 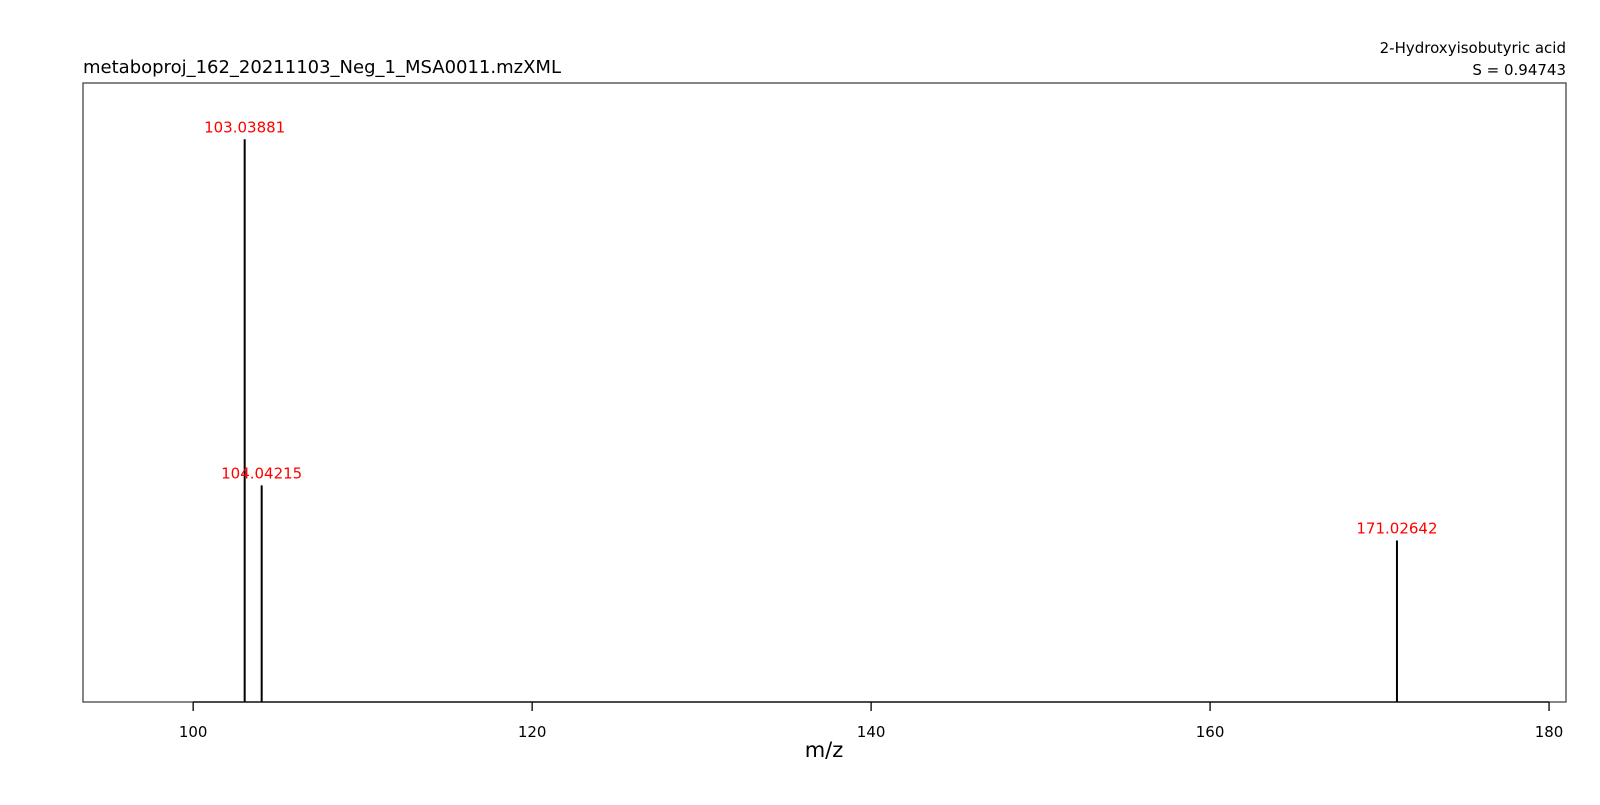 I want to click on similarity-score: S = 0.94743, so click(x=1519, y=70).